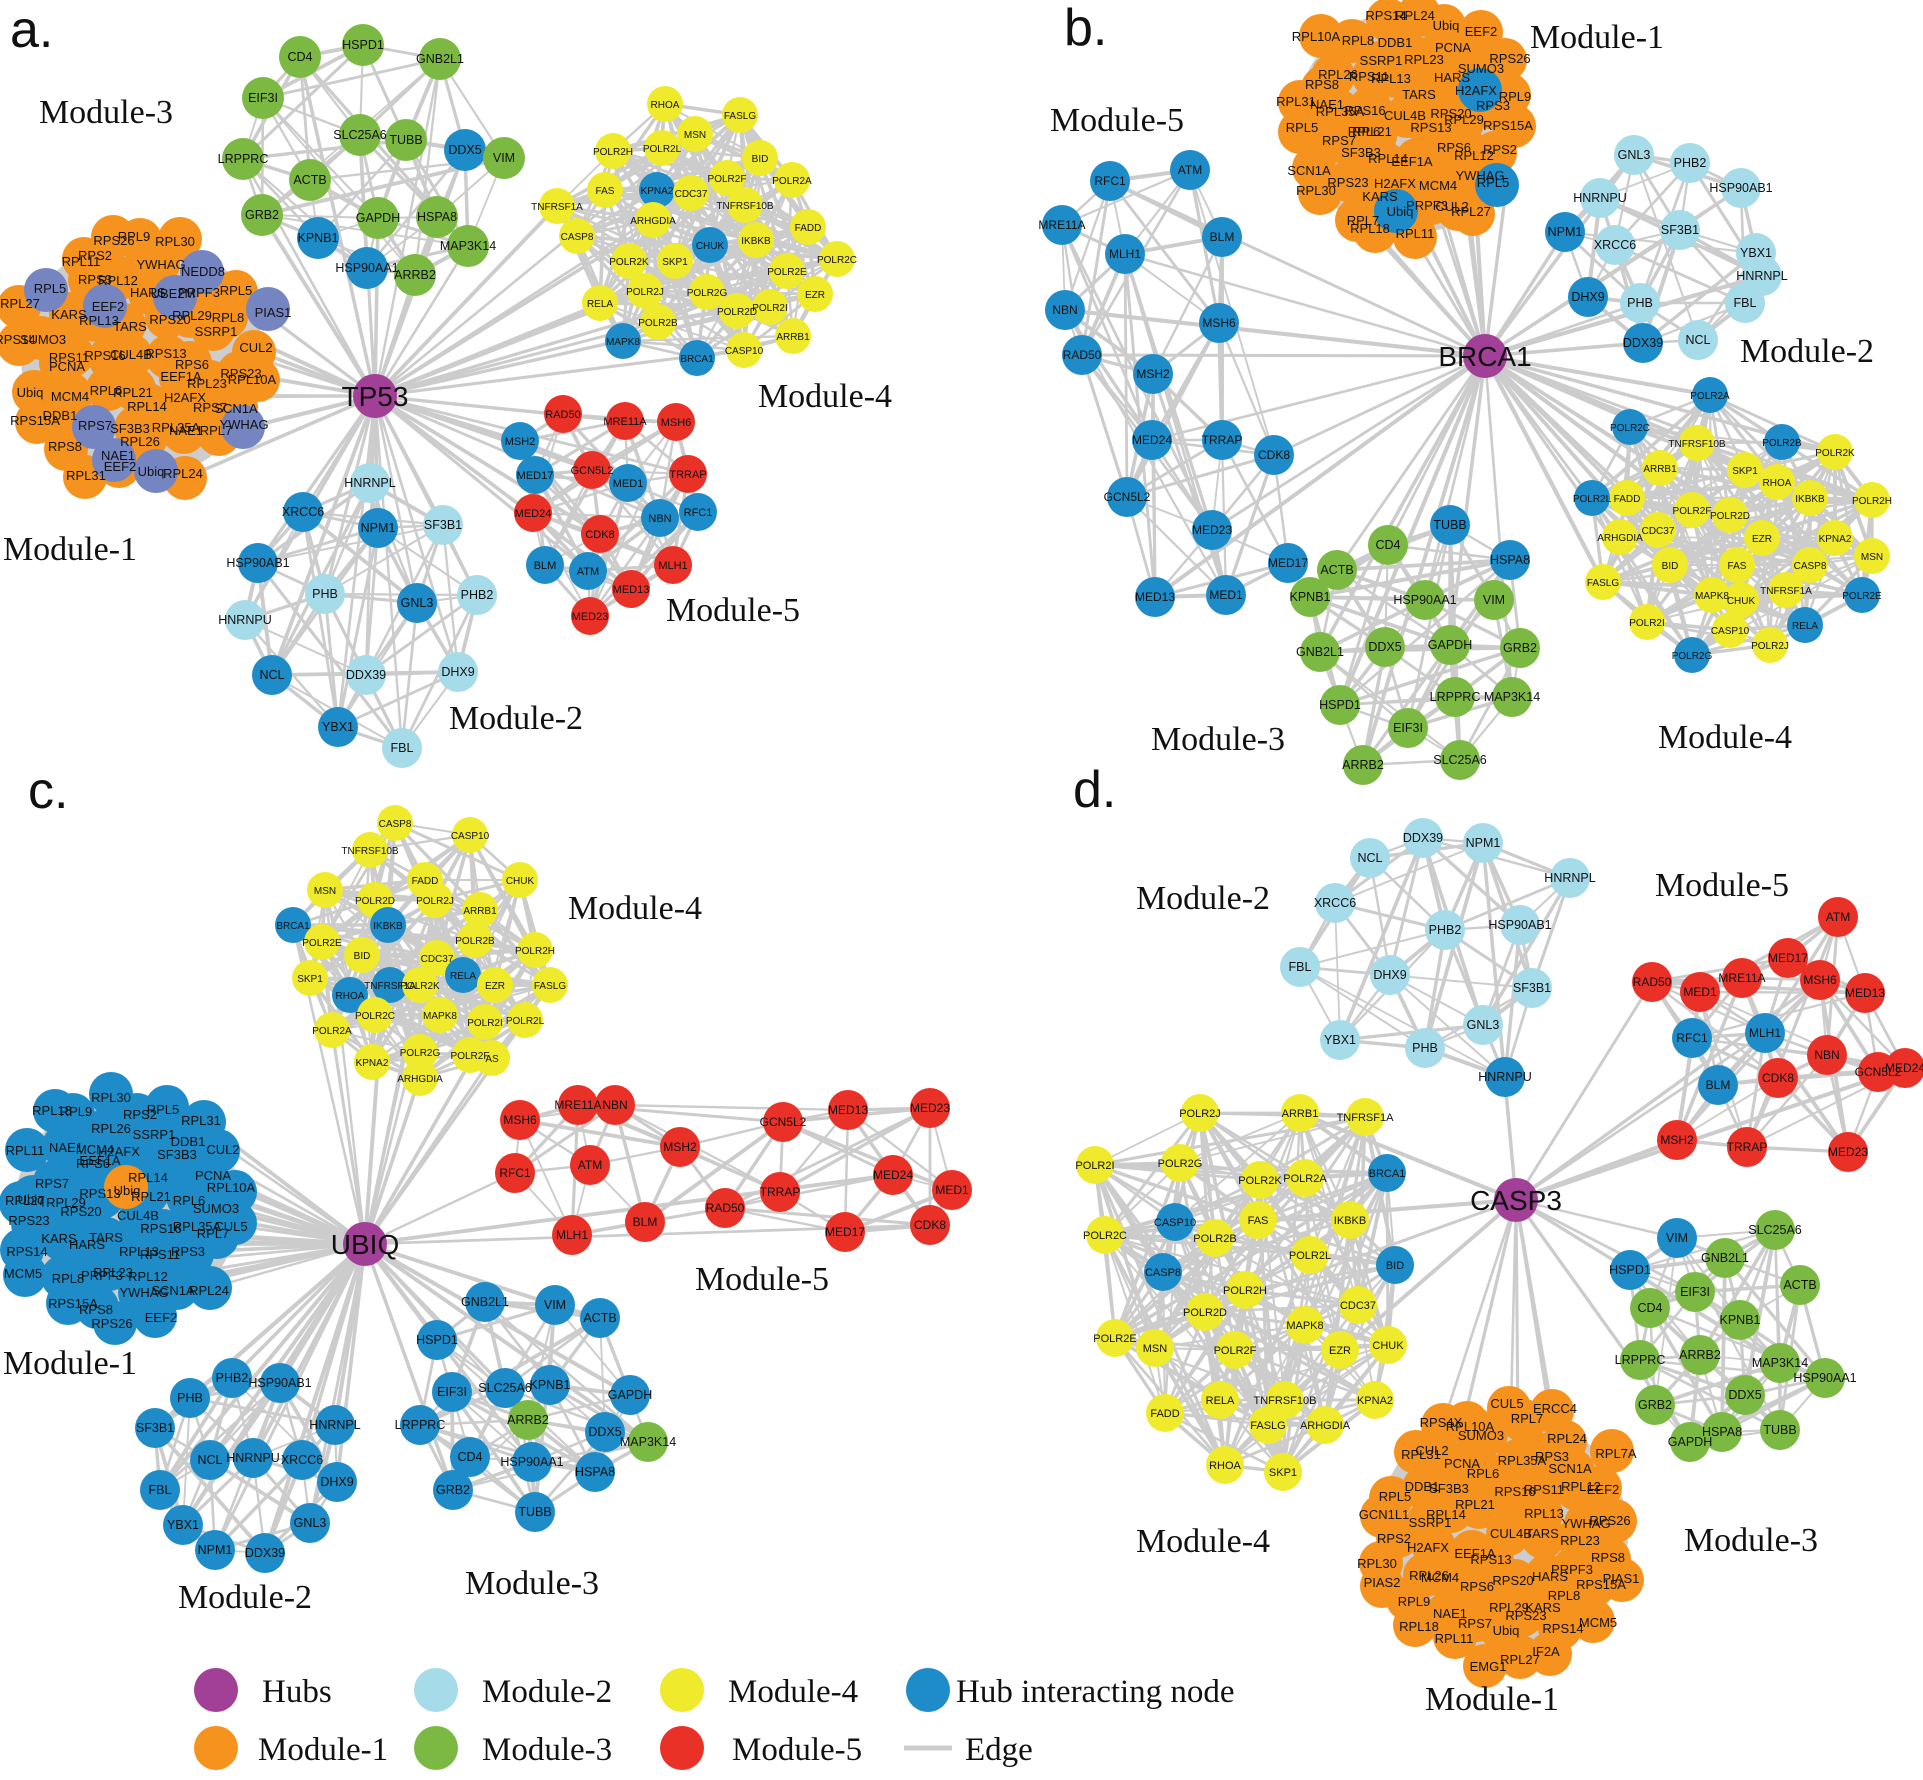 The image size is (1923, 1780). I want to click on svg-text: PIAS1, so click(1621, 1578).